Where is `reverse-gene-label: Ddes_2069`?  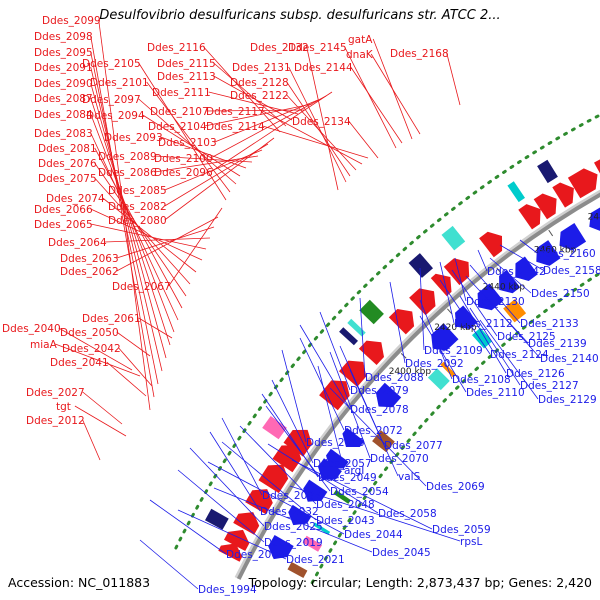
reverse-gene-label: Ddes_2069 is located at coordinates (455, 487).